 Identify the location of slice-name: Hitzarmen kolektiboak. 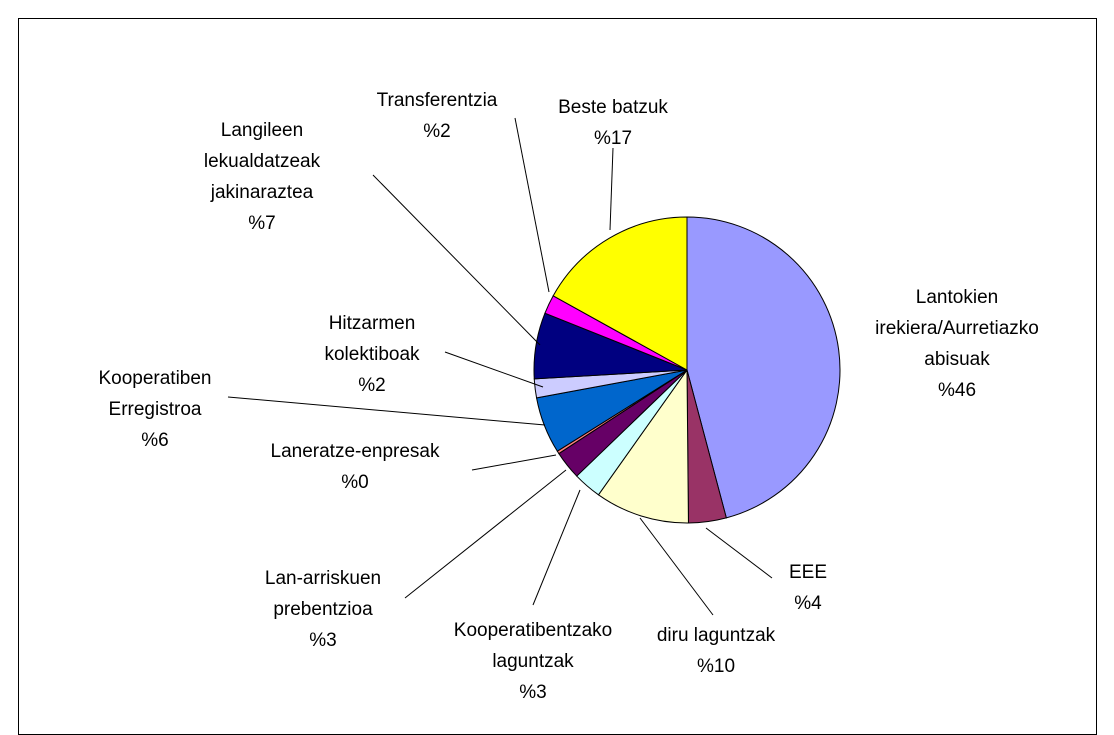
(372, 339).